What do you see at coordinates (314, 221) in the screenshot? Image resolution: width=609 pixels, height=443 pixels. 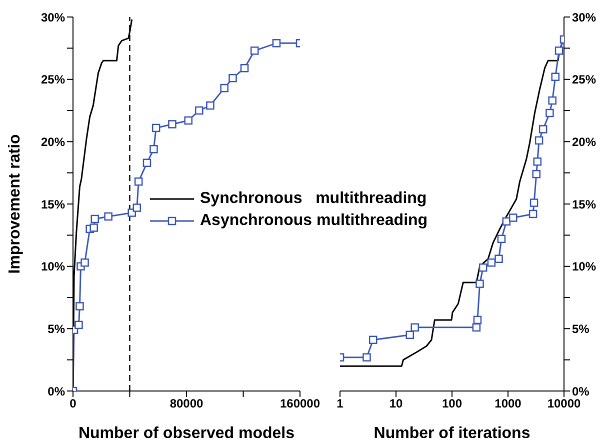 I see `legend-label: Asynchronous multithreading` at bounding box center [314, 221].